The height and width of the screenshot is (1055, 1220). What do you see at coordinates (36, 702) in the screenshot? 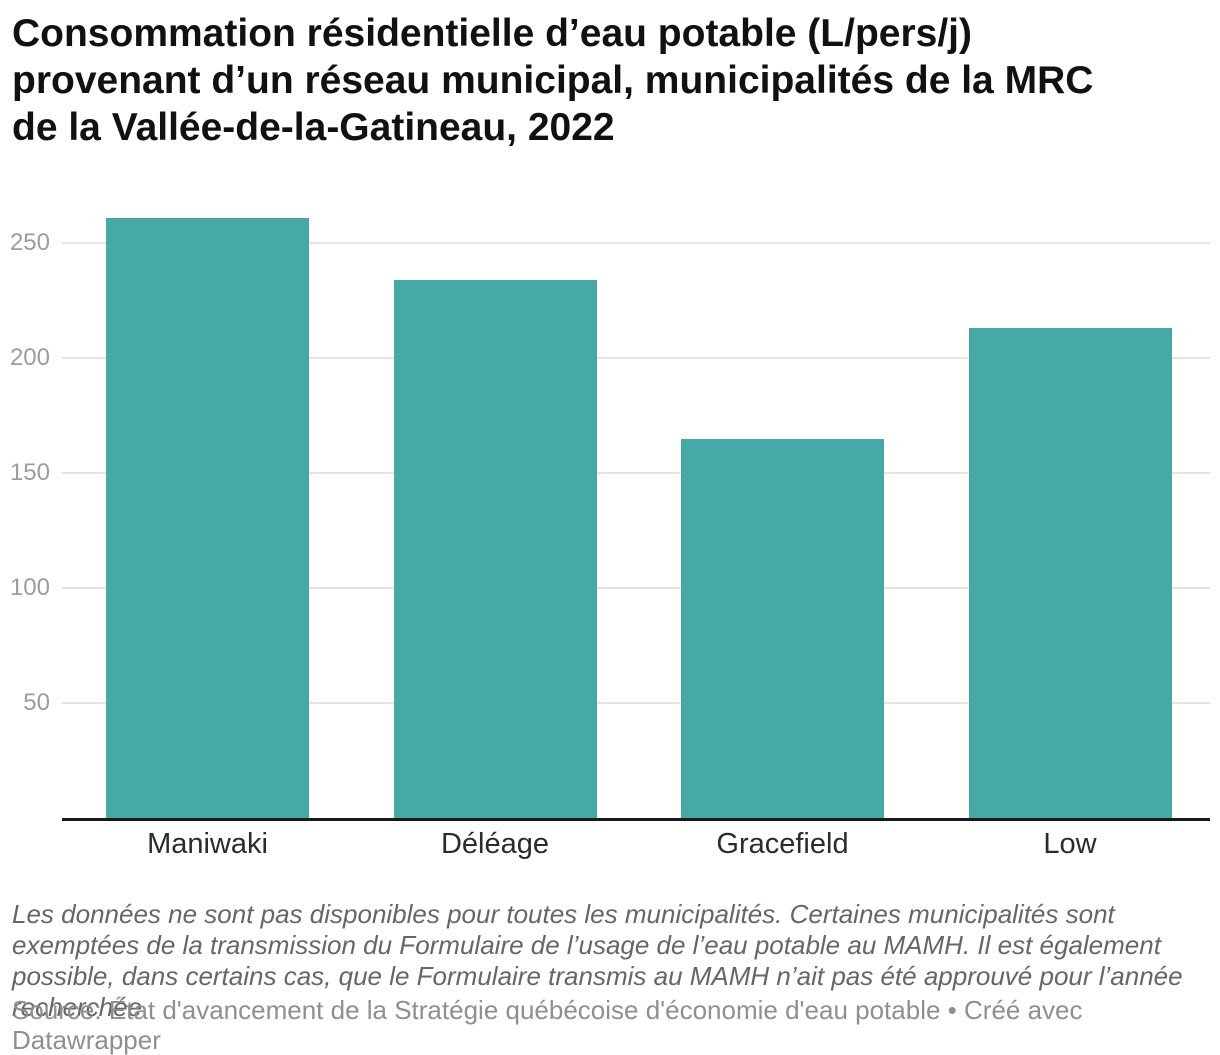
I see `y-axis-tick-label-50: 50` at bounding box center [36, 702].